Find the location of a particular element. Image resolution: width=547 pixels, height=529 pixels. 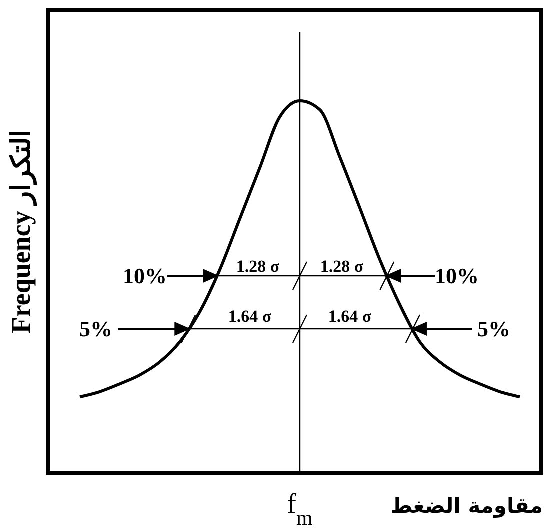

x-axis-title: مقاومة الضغط is located at coordinates (466, 506).